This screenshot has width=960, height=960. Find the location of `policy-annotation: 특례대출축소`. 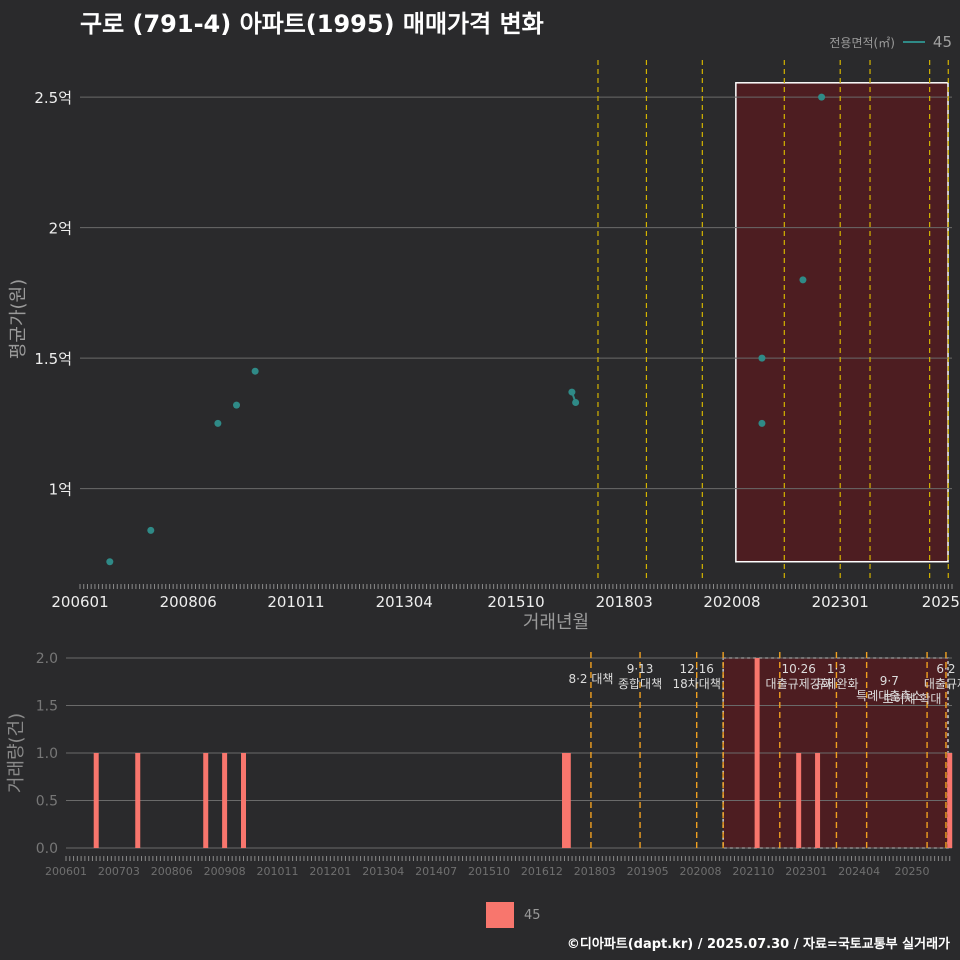

policy-annotation: 특례대출축소 is located at coordinates (889, 696).